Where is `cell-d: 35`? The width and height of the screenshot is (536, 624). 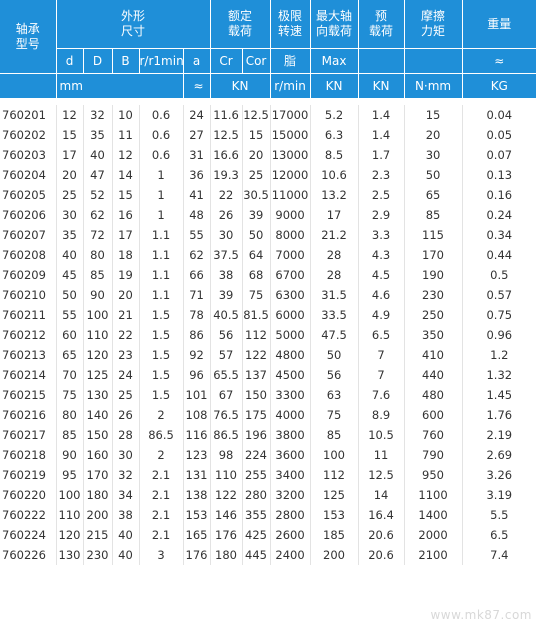 cell-d: 35 is located at coordinates (70, 235).